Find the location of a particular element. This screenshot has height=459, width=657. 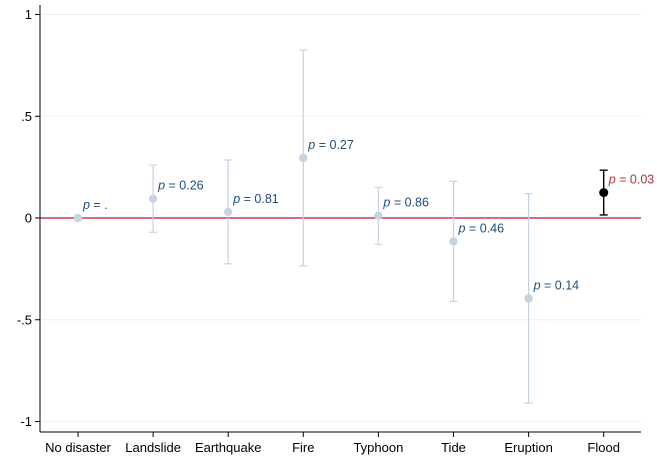

p-value-label: p = 0.03 is located at coordinates (631, 180).